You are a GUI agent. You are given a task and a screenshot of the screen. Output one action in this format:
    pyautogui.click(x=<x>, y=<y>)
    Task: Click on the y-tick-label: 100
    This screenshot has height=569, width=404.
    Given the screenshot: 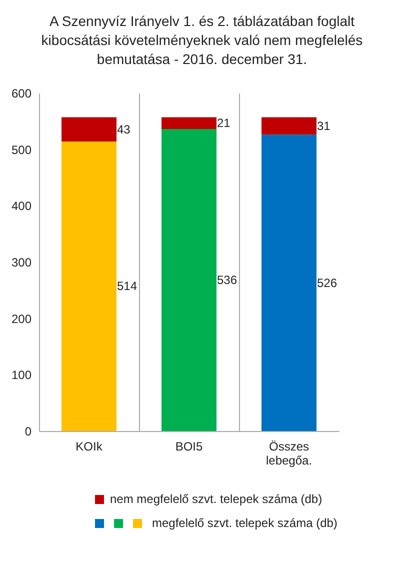 What is the action you would take?
    pyautogui.click(x=21, y=375)
    